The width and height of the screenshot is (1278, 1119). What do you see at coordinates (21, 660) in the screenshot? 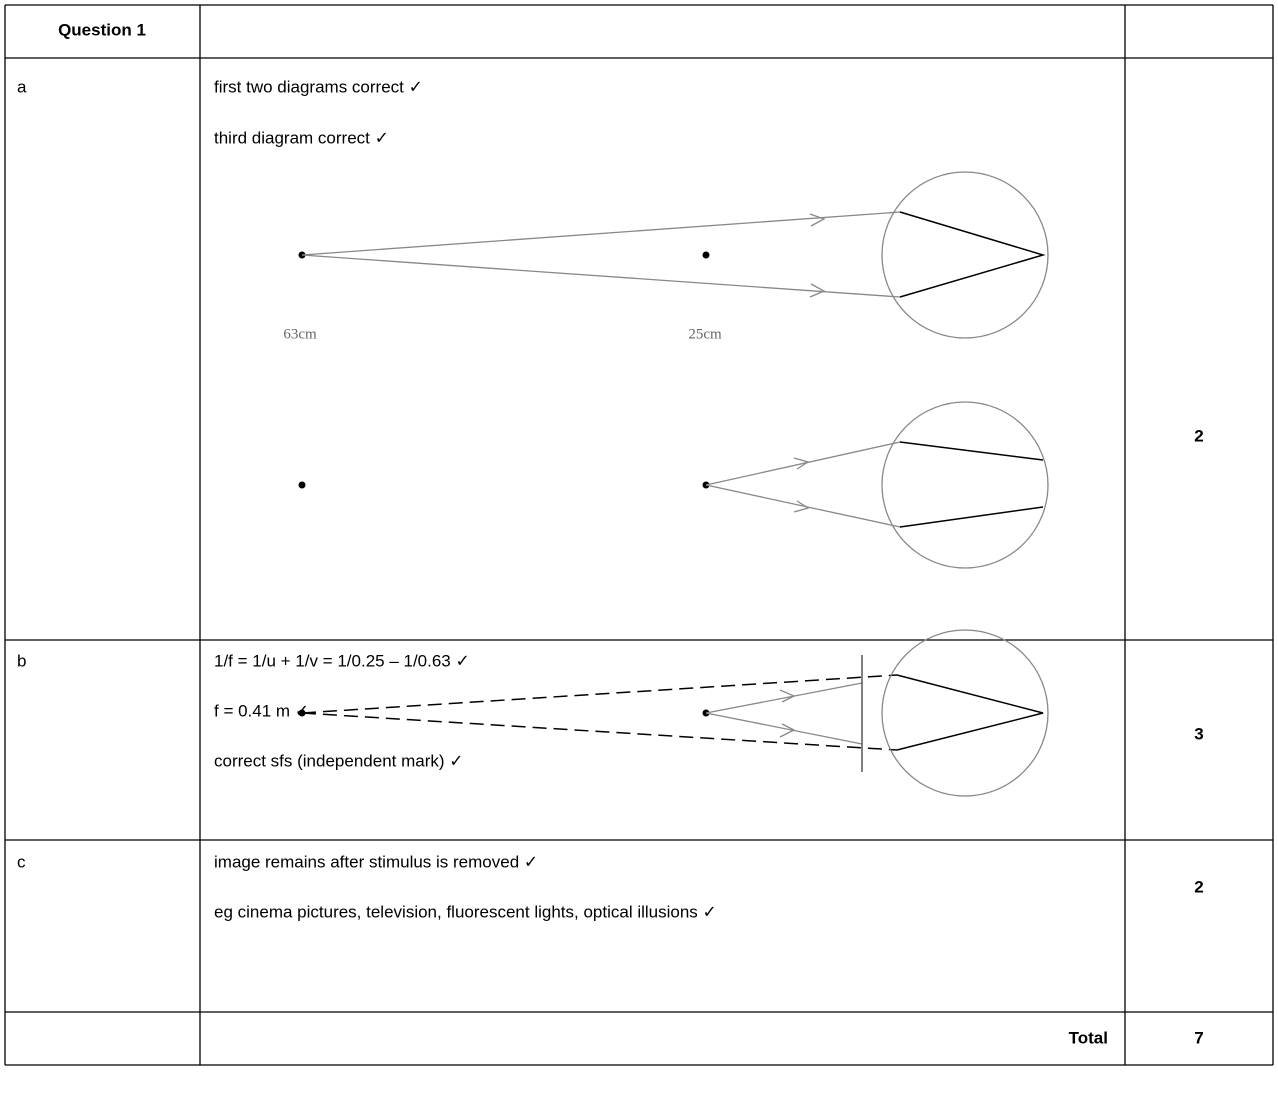
I see `part-label: b` at bounding box center [21, 660].